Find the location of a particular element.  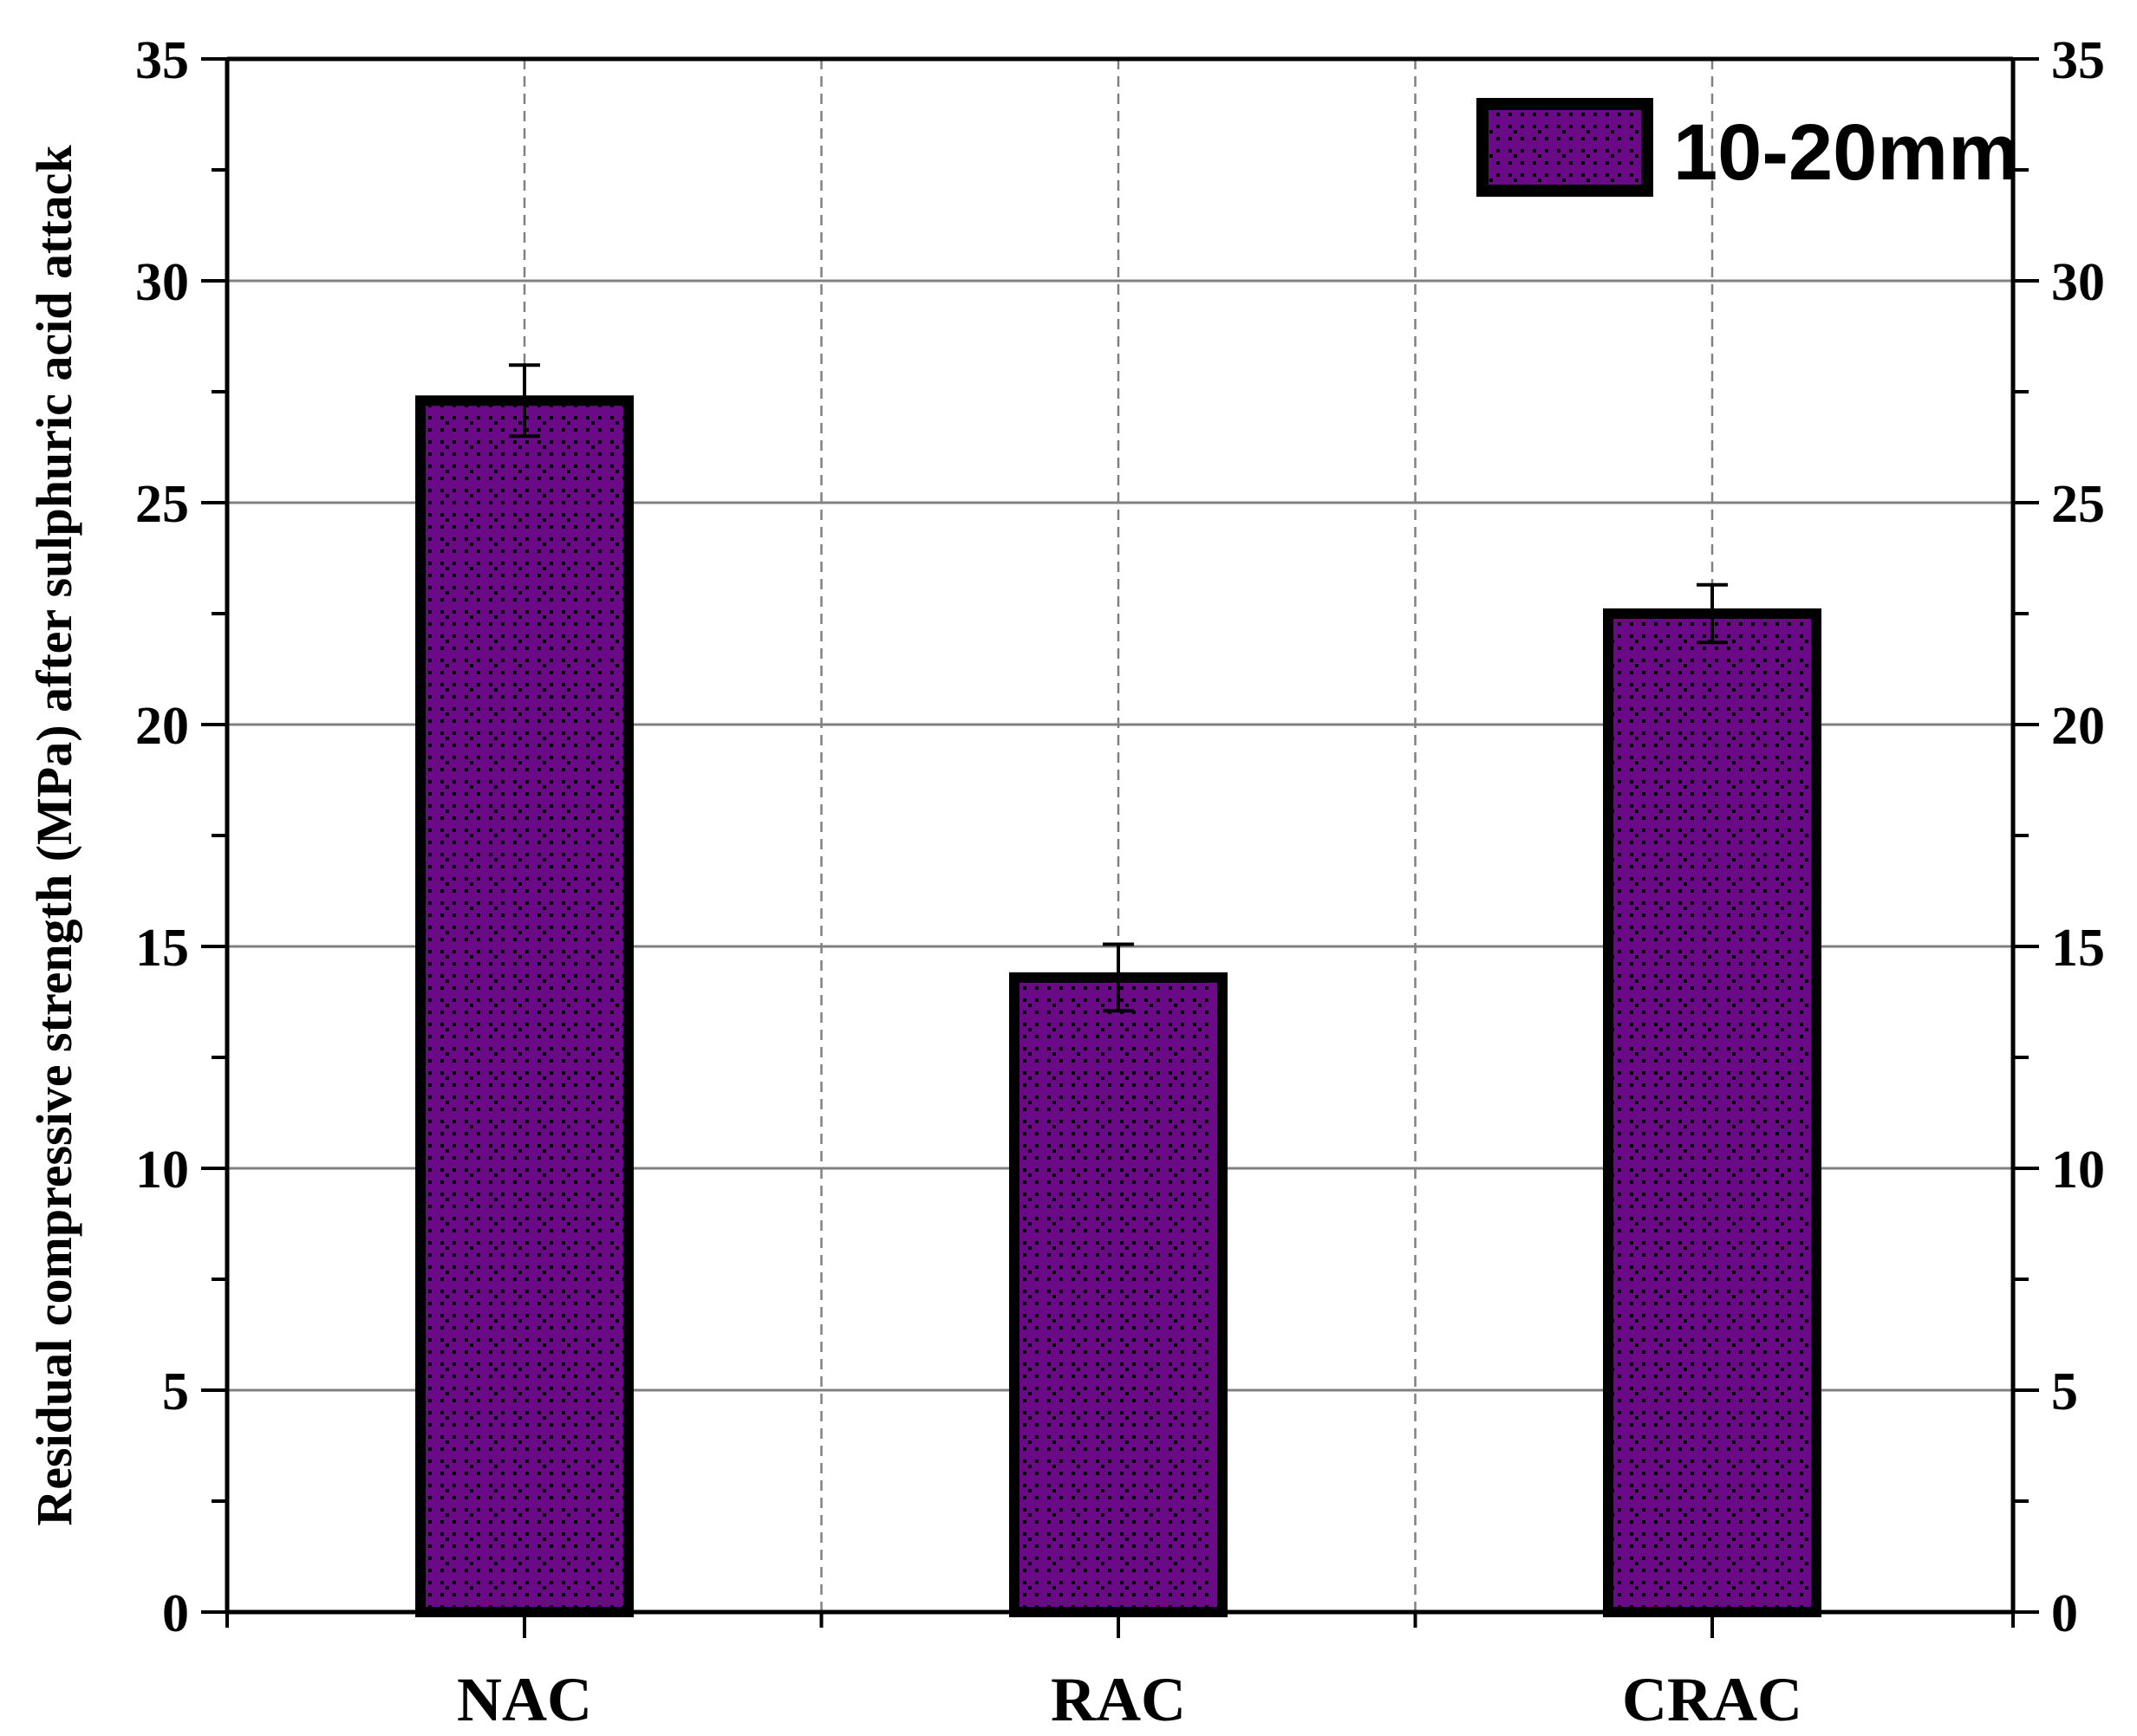

y-tick-label-right: 20 is located at coordinates (2078, 726).